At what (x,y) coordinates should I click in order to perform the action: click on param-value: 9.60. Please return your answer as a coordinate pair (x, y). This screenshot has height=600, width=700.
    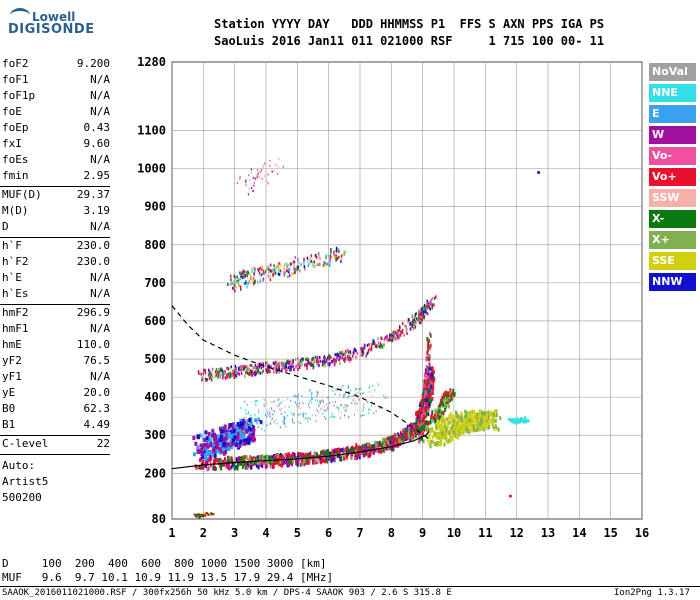
    Looking at the image, I should click on (97, 143).